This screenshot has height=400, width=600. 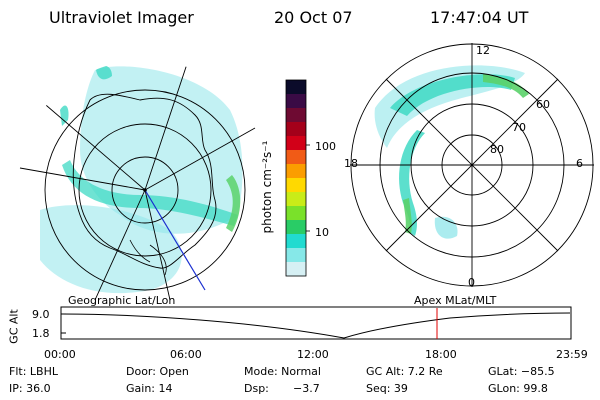 I want to click on time-tick-1200: 12:00, so click(x=313, y=354).